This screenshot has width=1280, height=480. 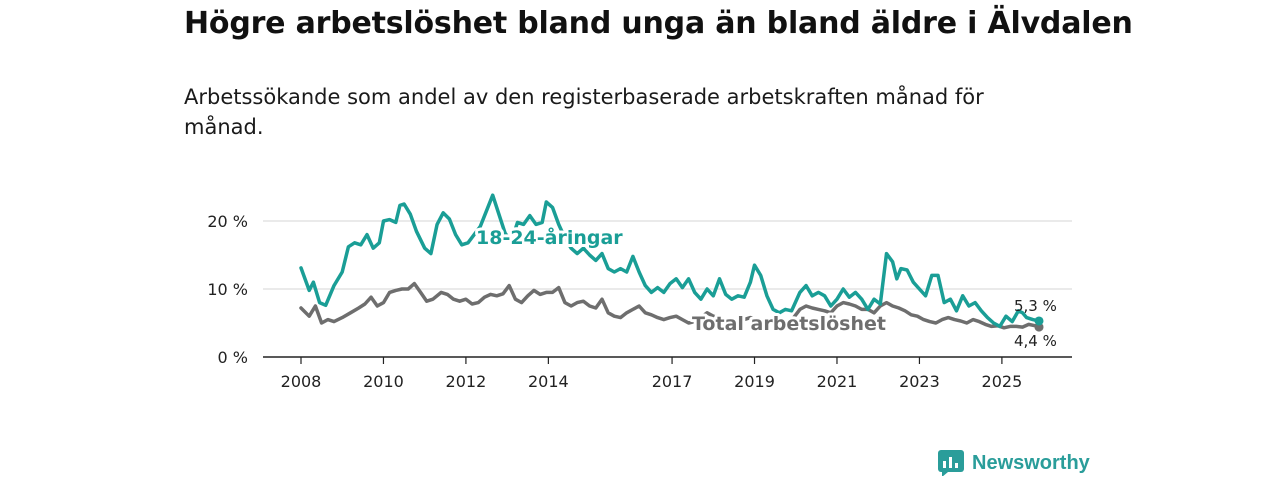 I want to click on x-tick-label: 2014, so click(x=548, y=381).